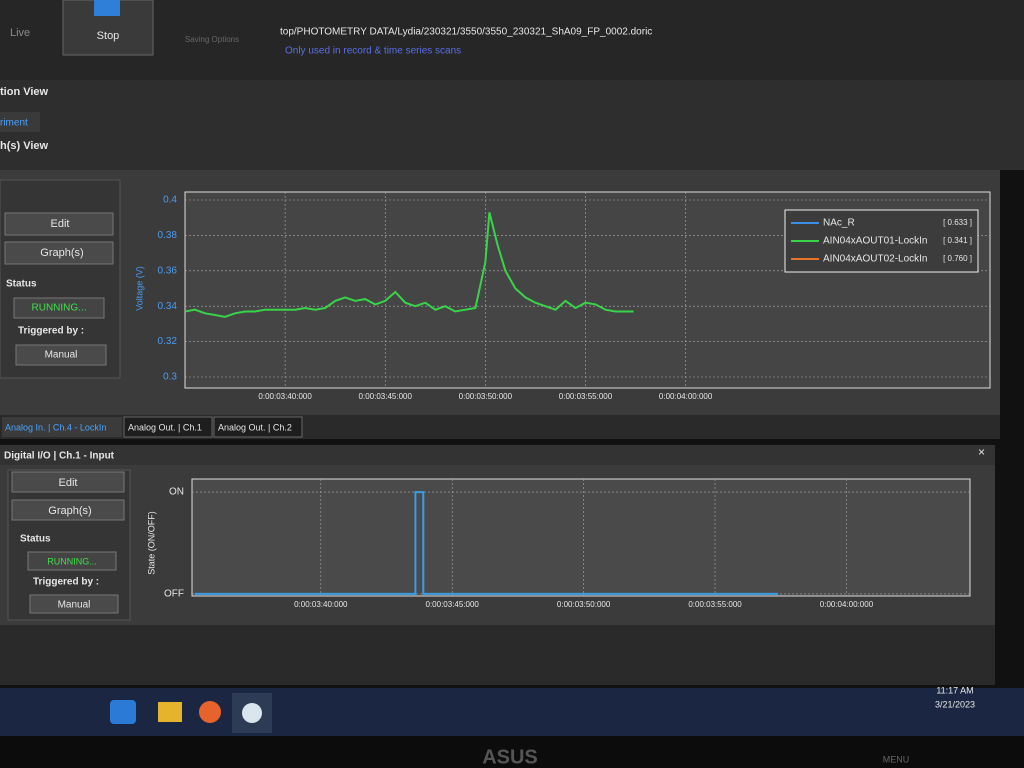  What do you see at coordinates (875, 241) in the screenshot?
I see `legend-label: AIN04xAOUT01-LockIn` at bounding box center [875, 241].